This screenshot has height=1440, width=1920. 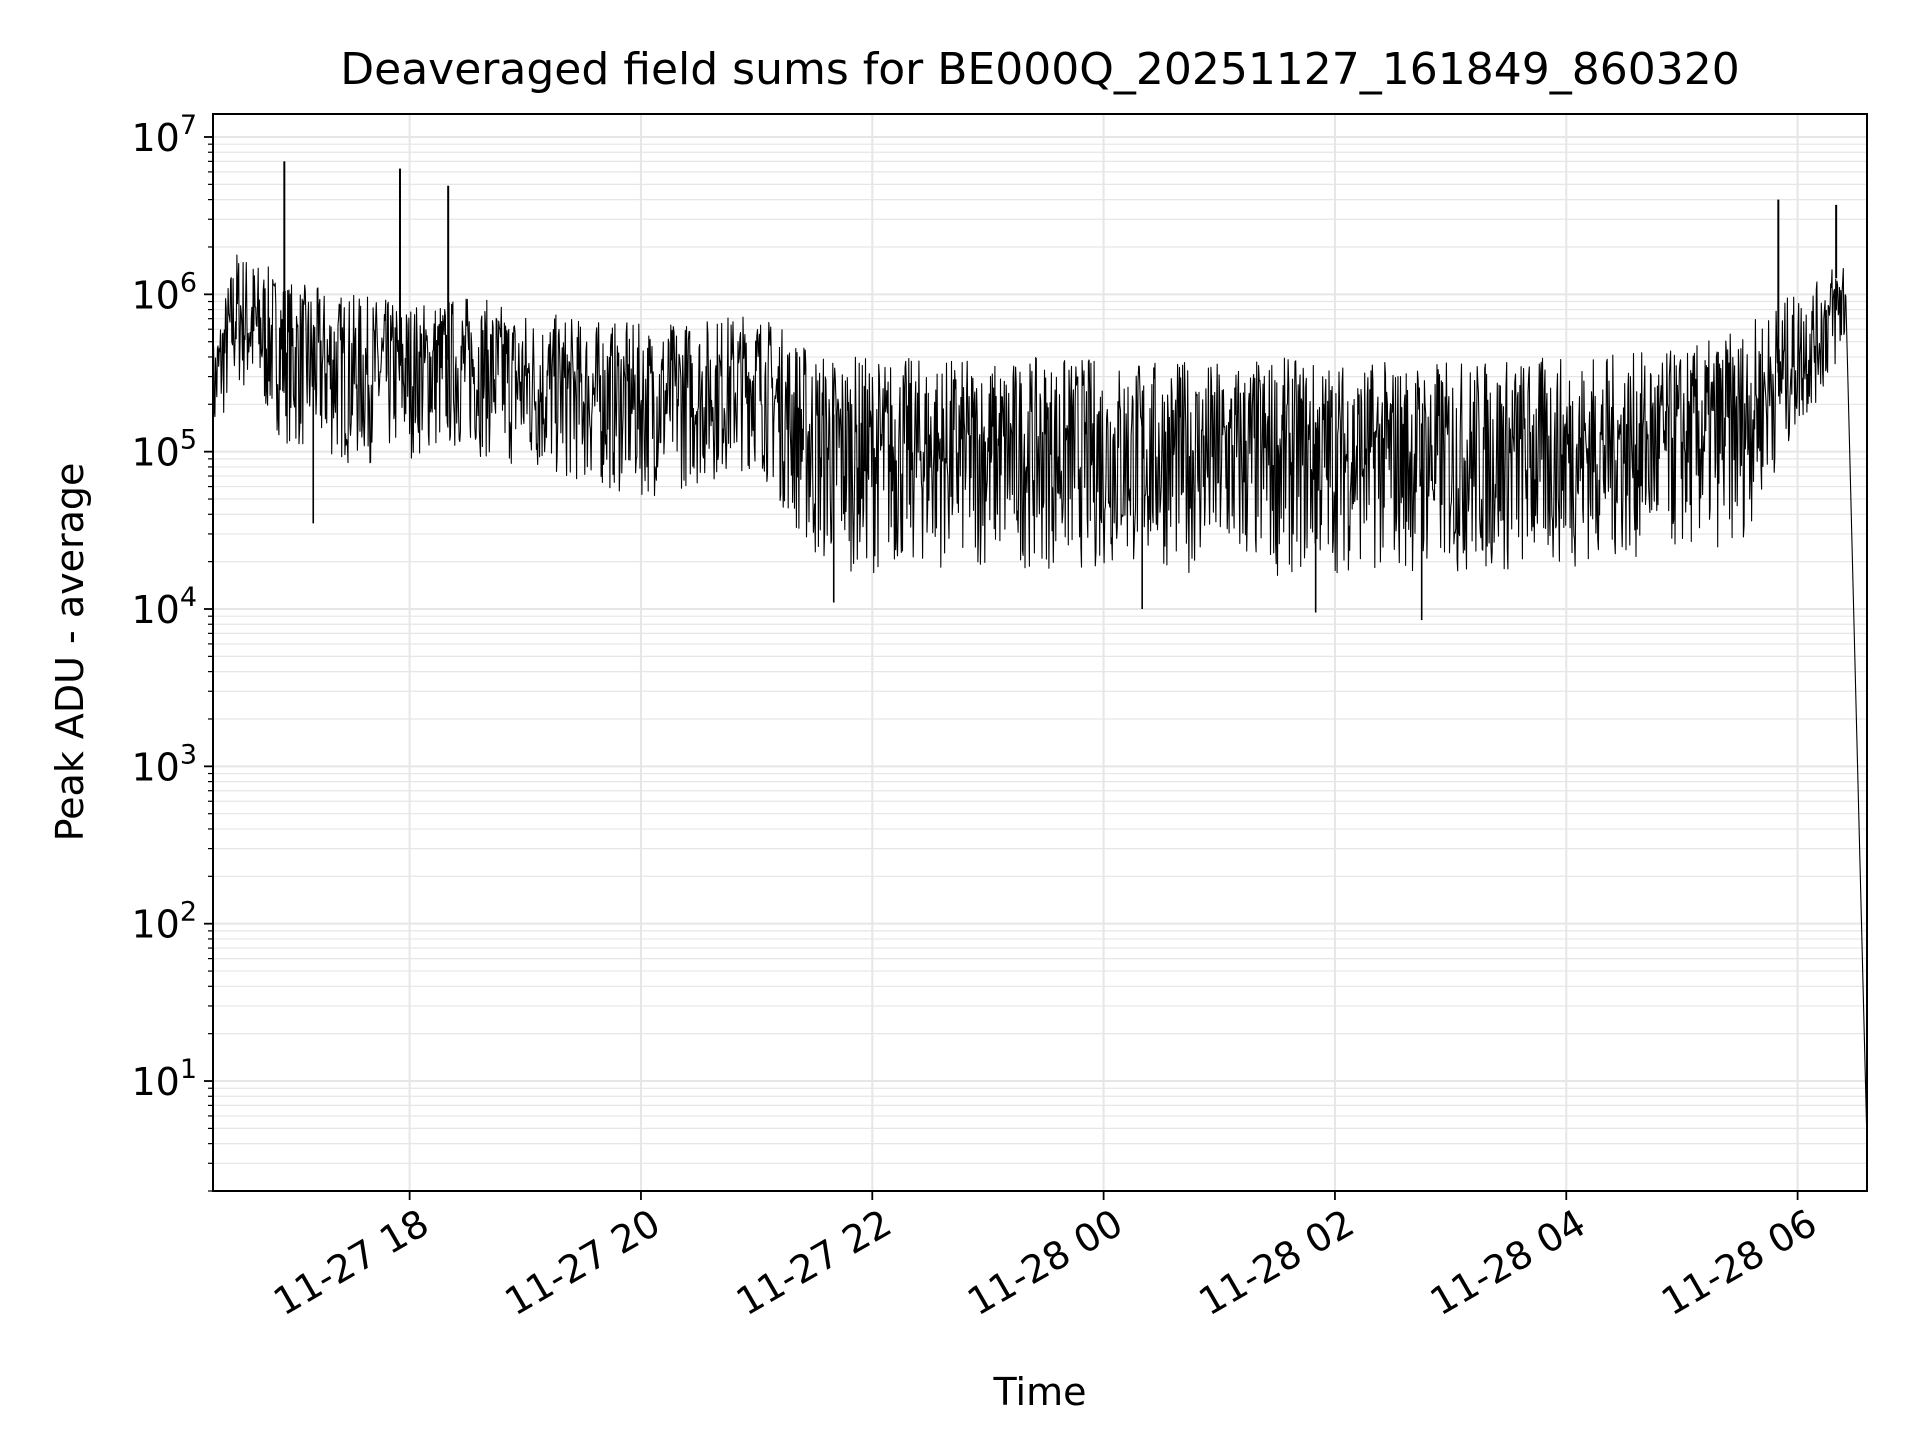 I want to click on y-tick-label: 107, so click(x=164, y=135).